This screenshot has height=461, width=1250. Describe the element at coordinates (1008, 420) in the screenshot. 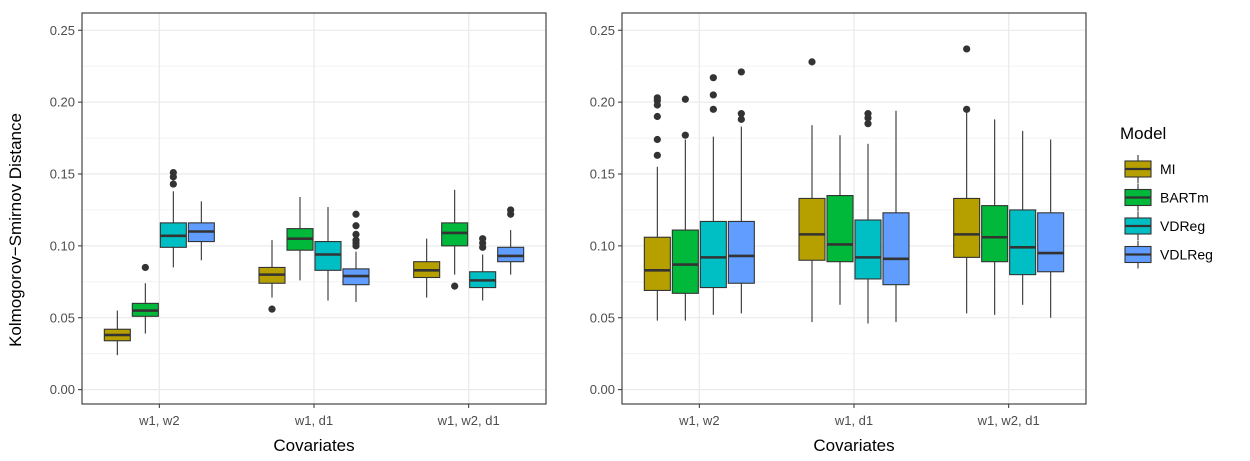

I see `x-tick-label: w1, w2, d1` at that location.